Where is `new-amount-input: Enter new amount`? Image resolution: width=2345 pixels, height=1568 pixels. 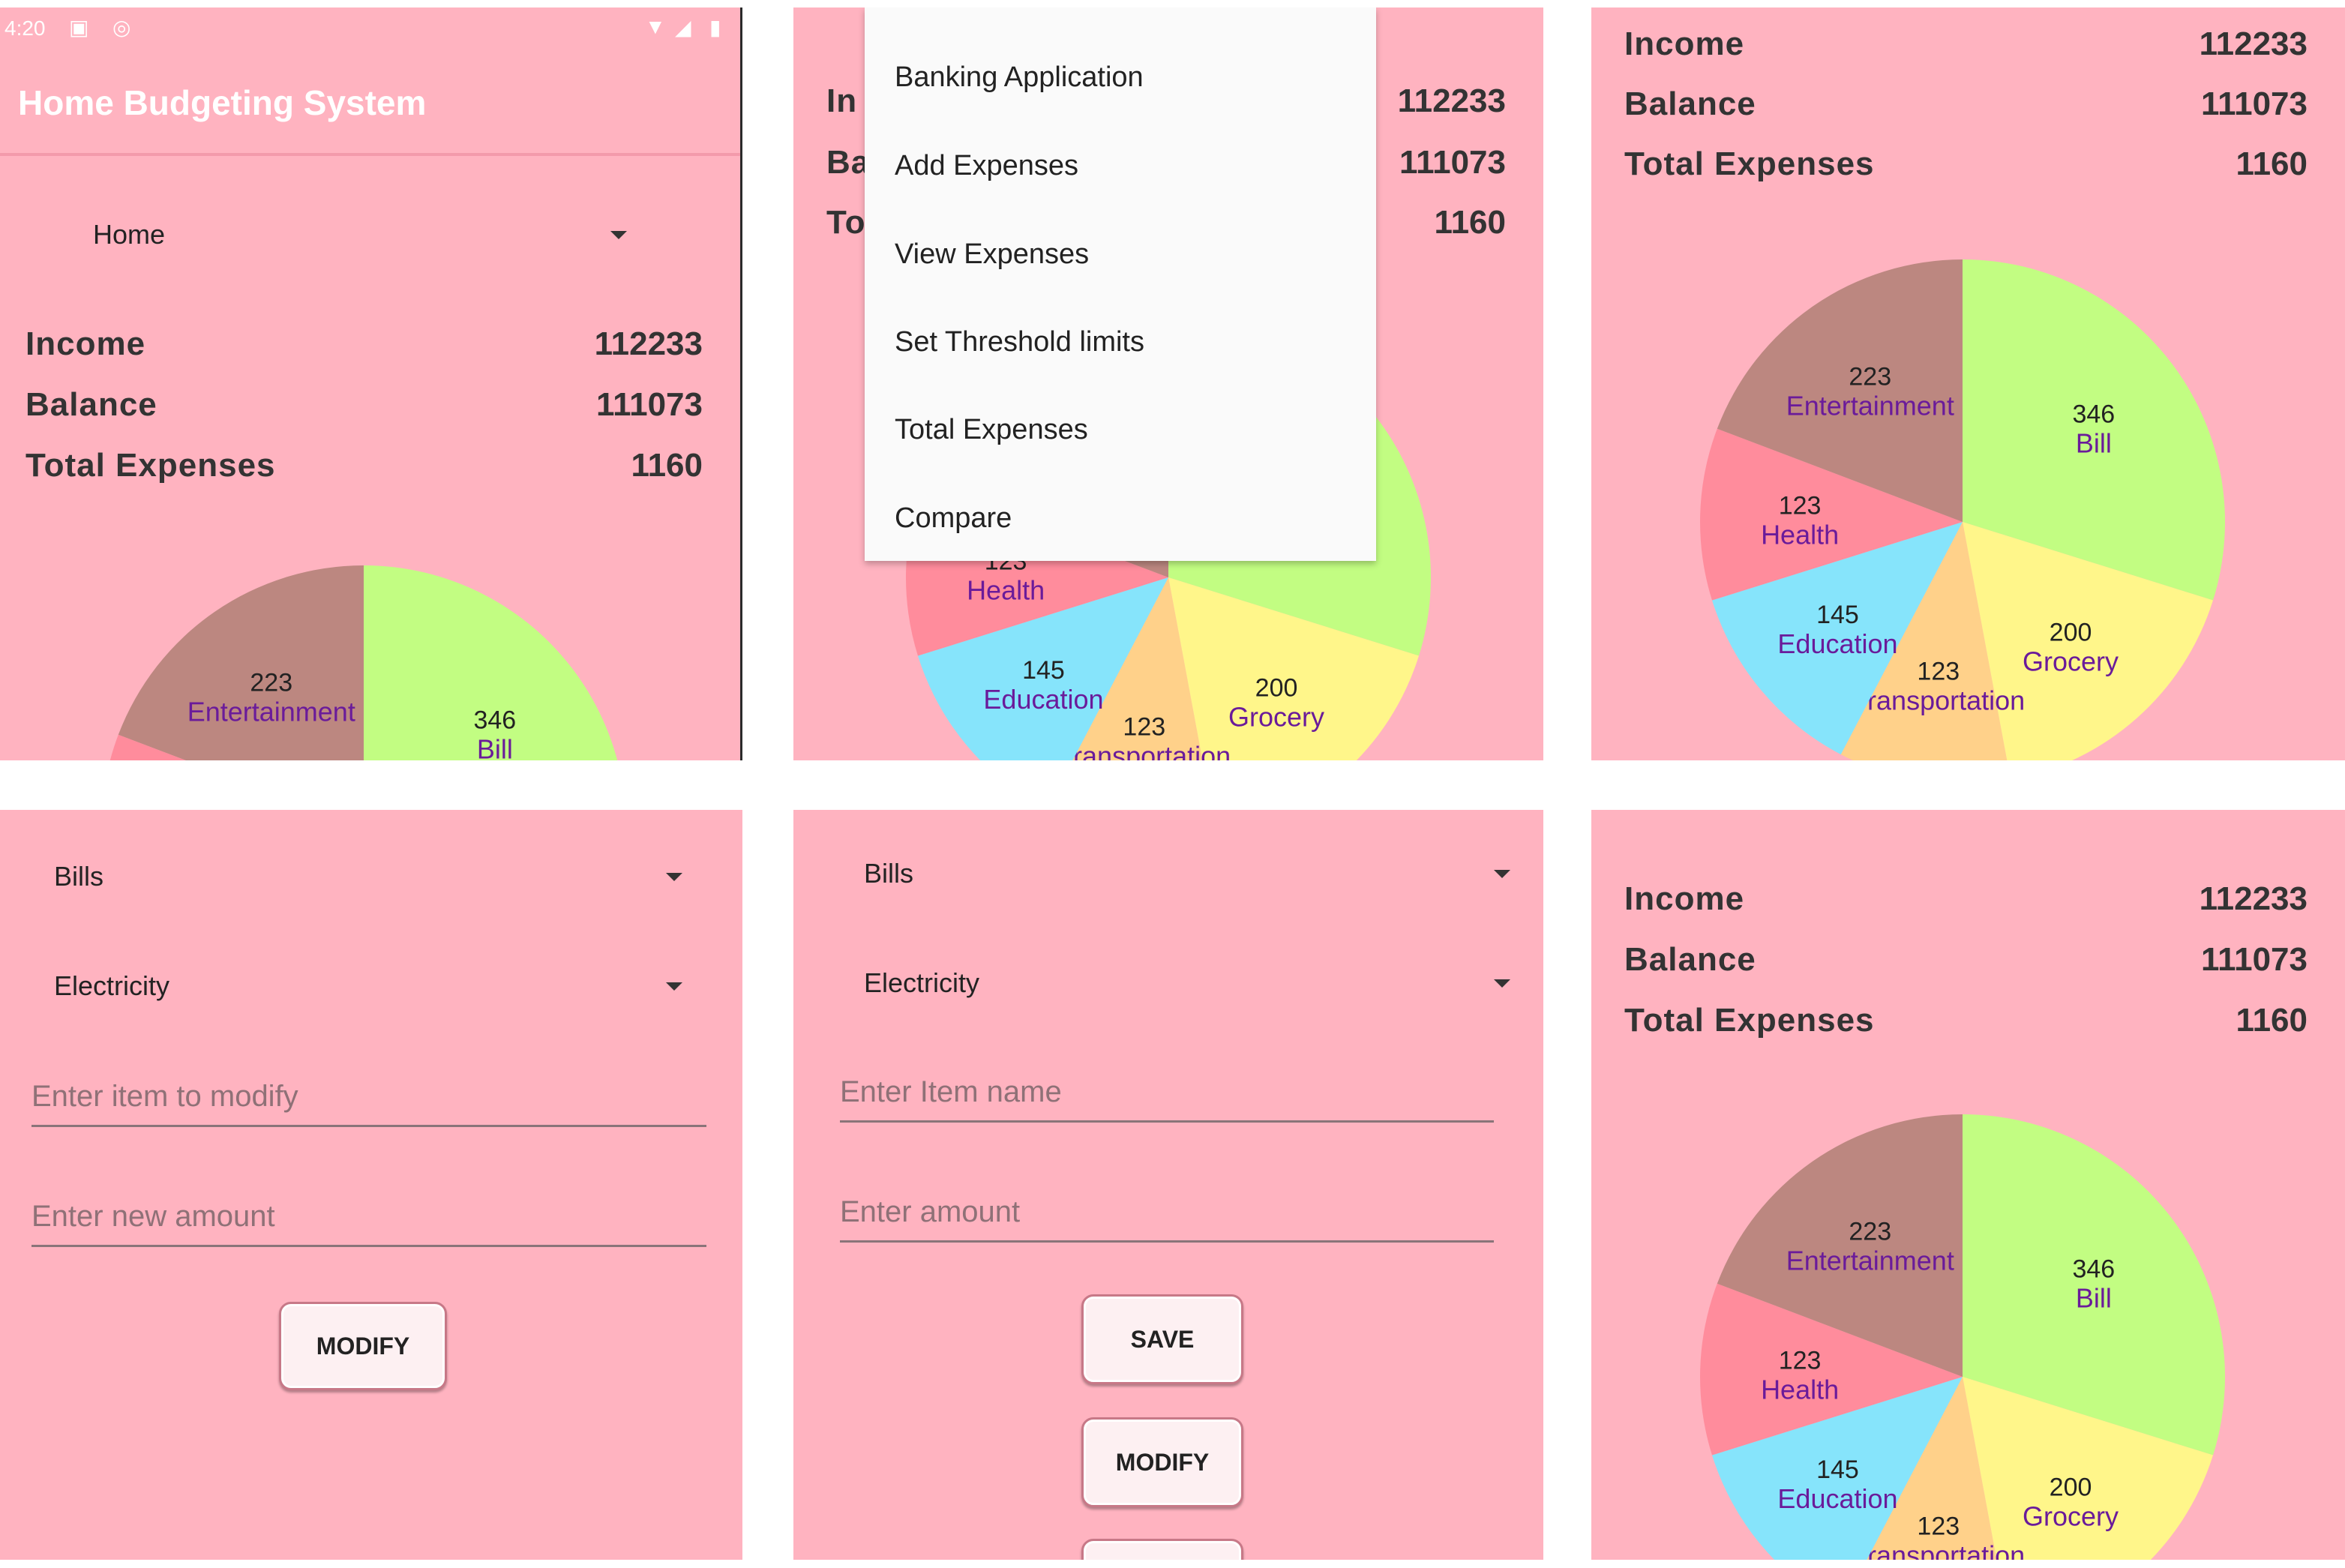
new-amount-input: Enter new amount is located at coordinates (368, 1224).